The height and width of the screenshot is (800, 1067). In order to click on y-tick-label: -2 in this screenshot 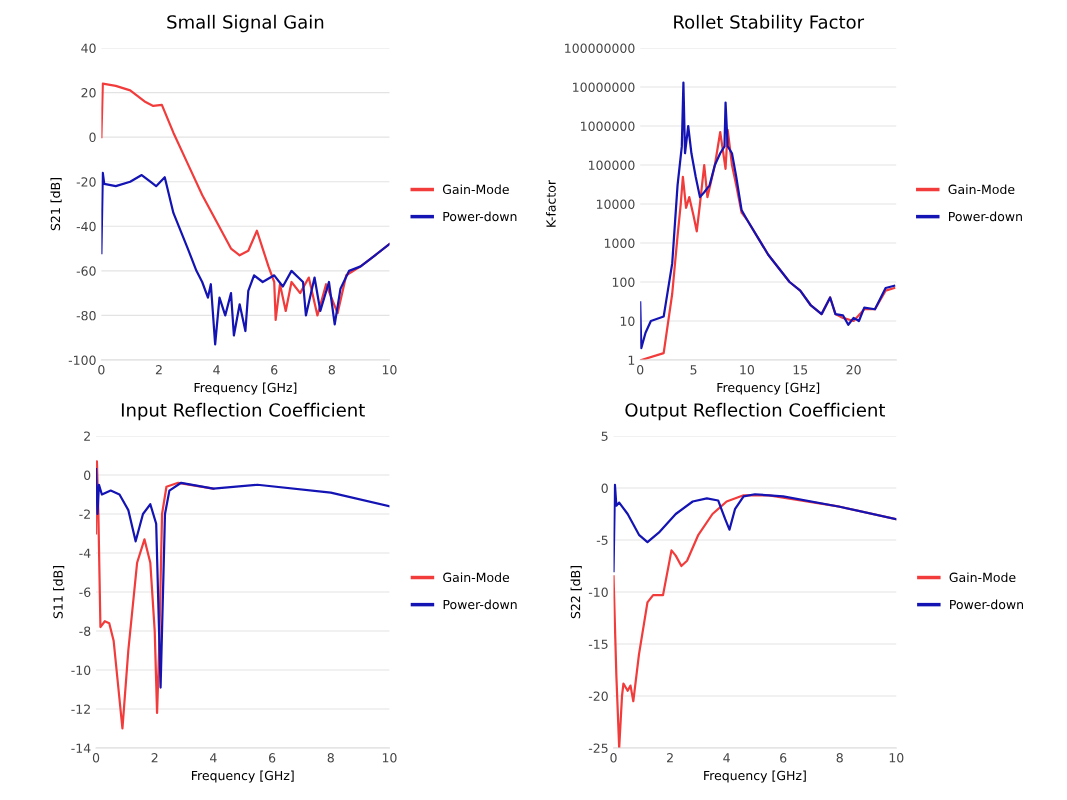, I will do `click(84, 514)`.